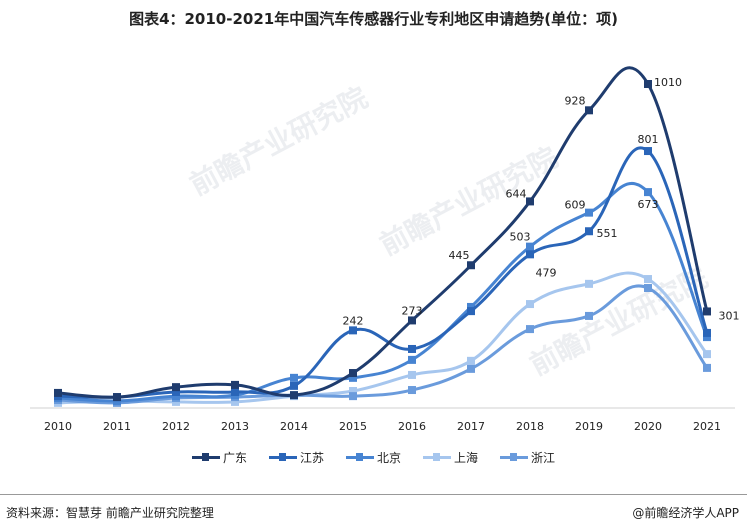 The image size is (747, 532). What do you see at coordinates (235, 426) in the screenshot?
I see `x-tick-label: 2013` at bounding box center [235, 426].